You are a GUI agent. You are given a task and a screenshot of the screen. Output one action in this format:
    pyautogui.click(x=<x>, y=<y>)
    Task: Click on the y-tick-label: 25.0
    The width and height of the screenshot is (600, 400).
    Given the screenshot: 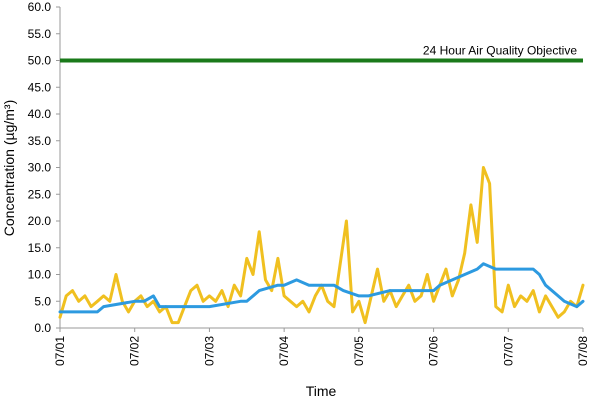 What is the action you would take?
    pyautogui.click(x=40, y=194)
    